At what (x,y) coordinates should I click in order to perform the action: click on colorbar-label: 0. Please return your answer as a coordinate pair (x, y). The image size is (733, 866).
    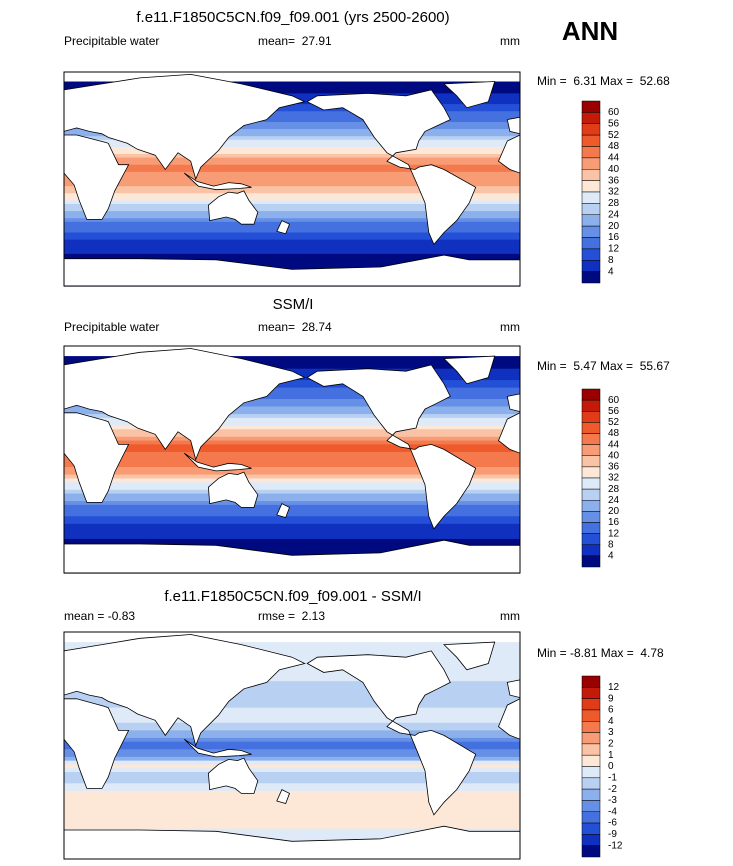
    Looking at the image, I should click on (611, 766).